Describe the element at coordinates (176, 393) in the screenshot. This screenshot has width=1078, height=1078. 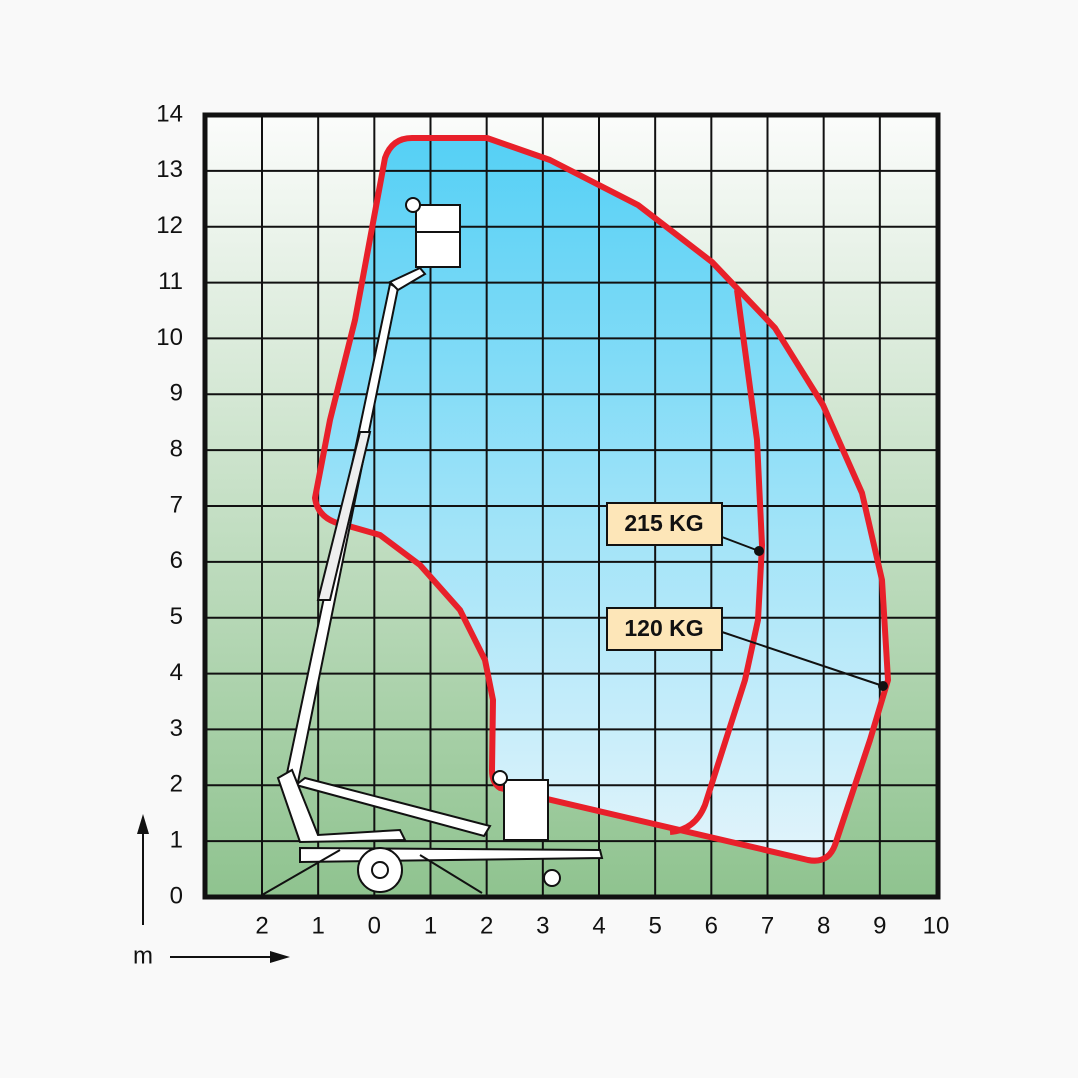
I see `y-tick-label: 9` at that location.